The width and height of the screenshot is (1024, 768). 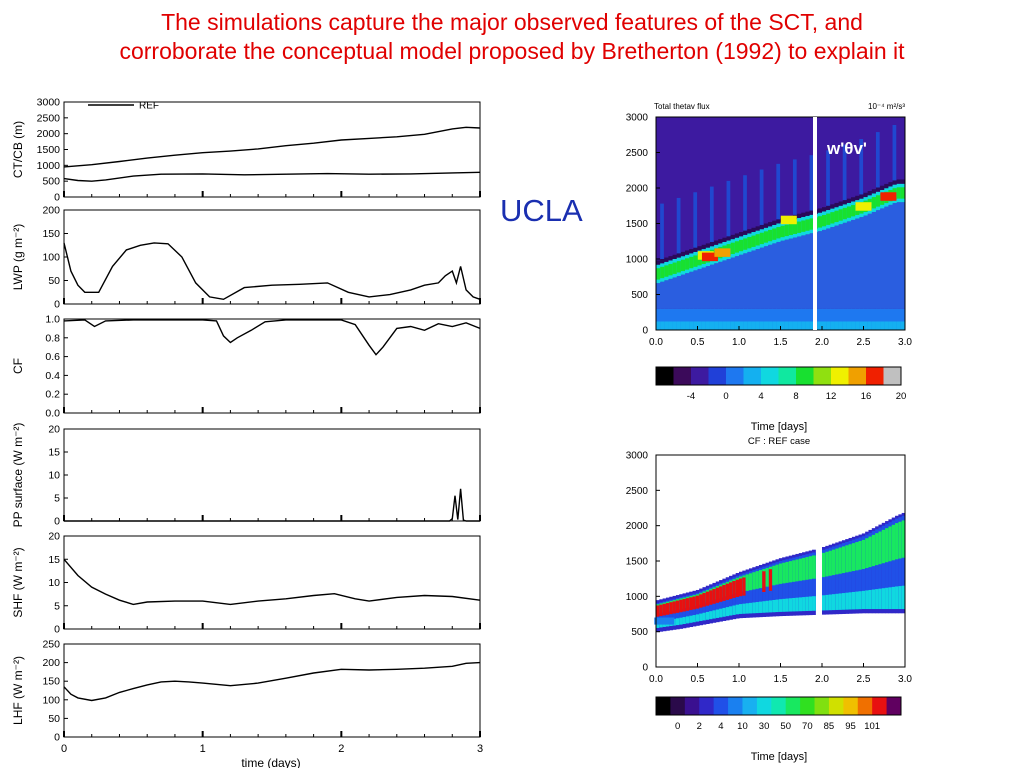 What do you see at coordinates (57, 198) in the screenshot?
I see `y-tick-label: 0` at bounding box center [57, 198].